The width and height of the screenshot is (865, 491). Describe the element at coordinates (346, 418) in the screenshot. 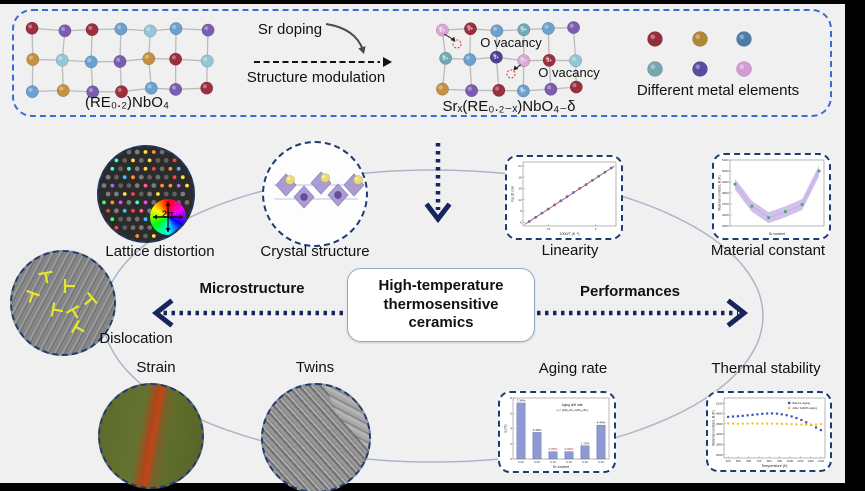

I see `twins-wedge-region` at that location.